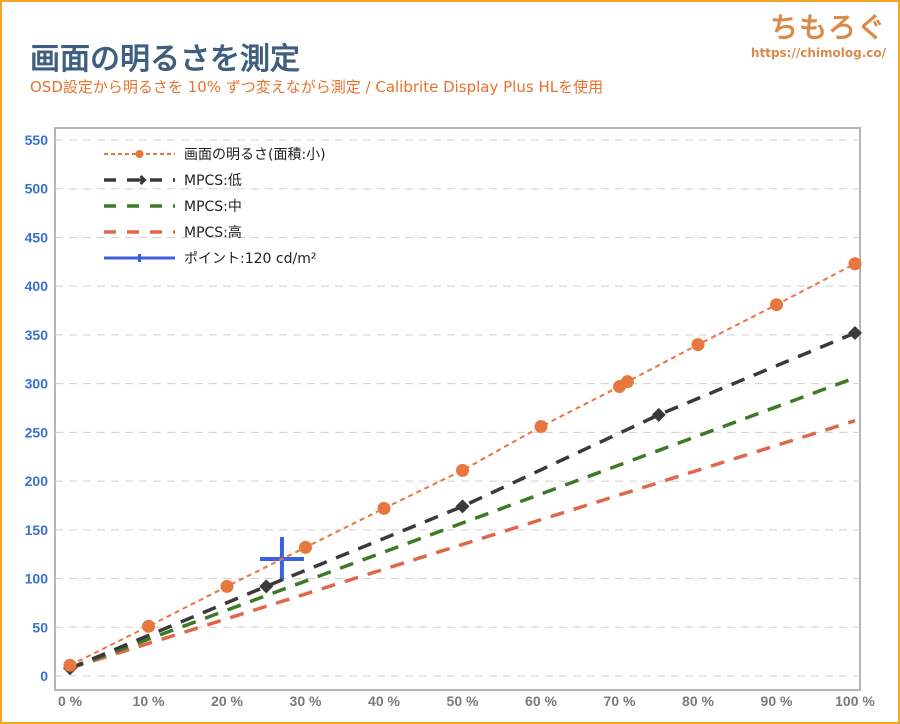  What do you see at coordinates (213, 181) in the screenshot?
I see `legend-label: MPCS:低` at bounding box center [213, 181].